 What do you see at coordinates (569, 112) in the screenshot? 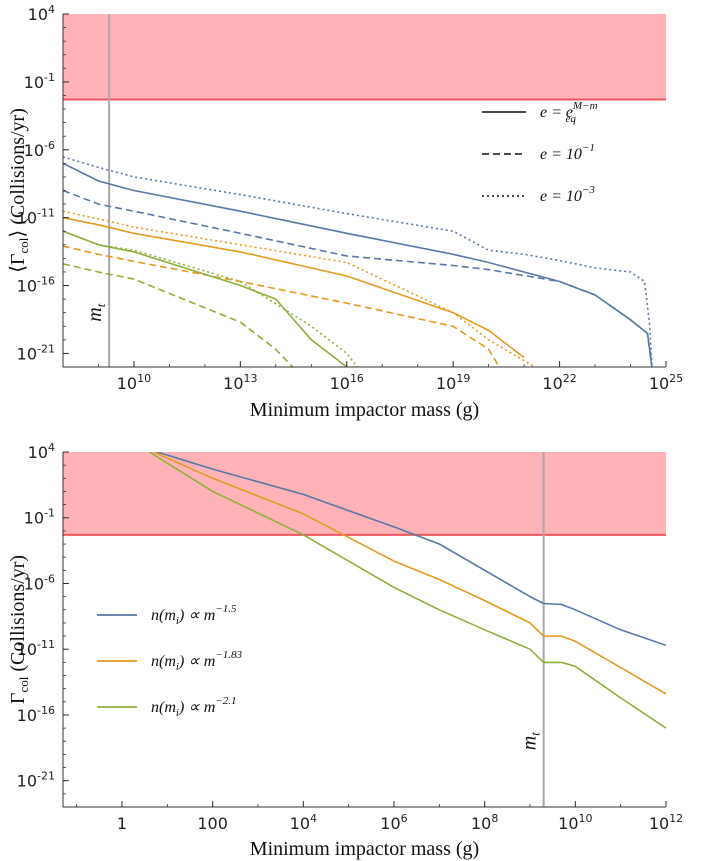
I see `legend-label-0: e = eM−m eq` at bounding box center [569, 112].